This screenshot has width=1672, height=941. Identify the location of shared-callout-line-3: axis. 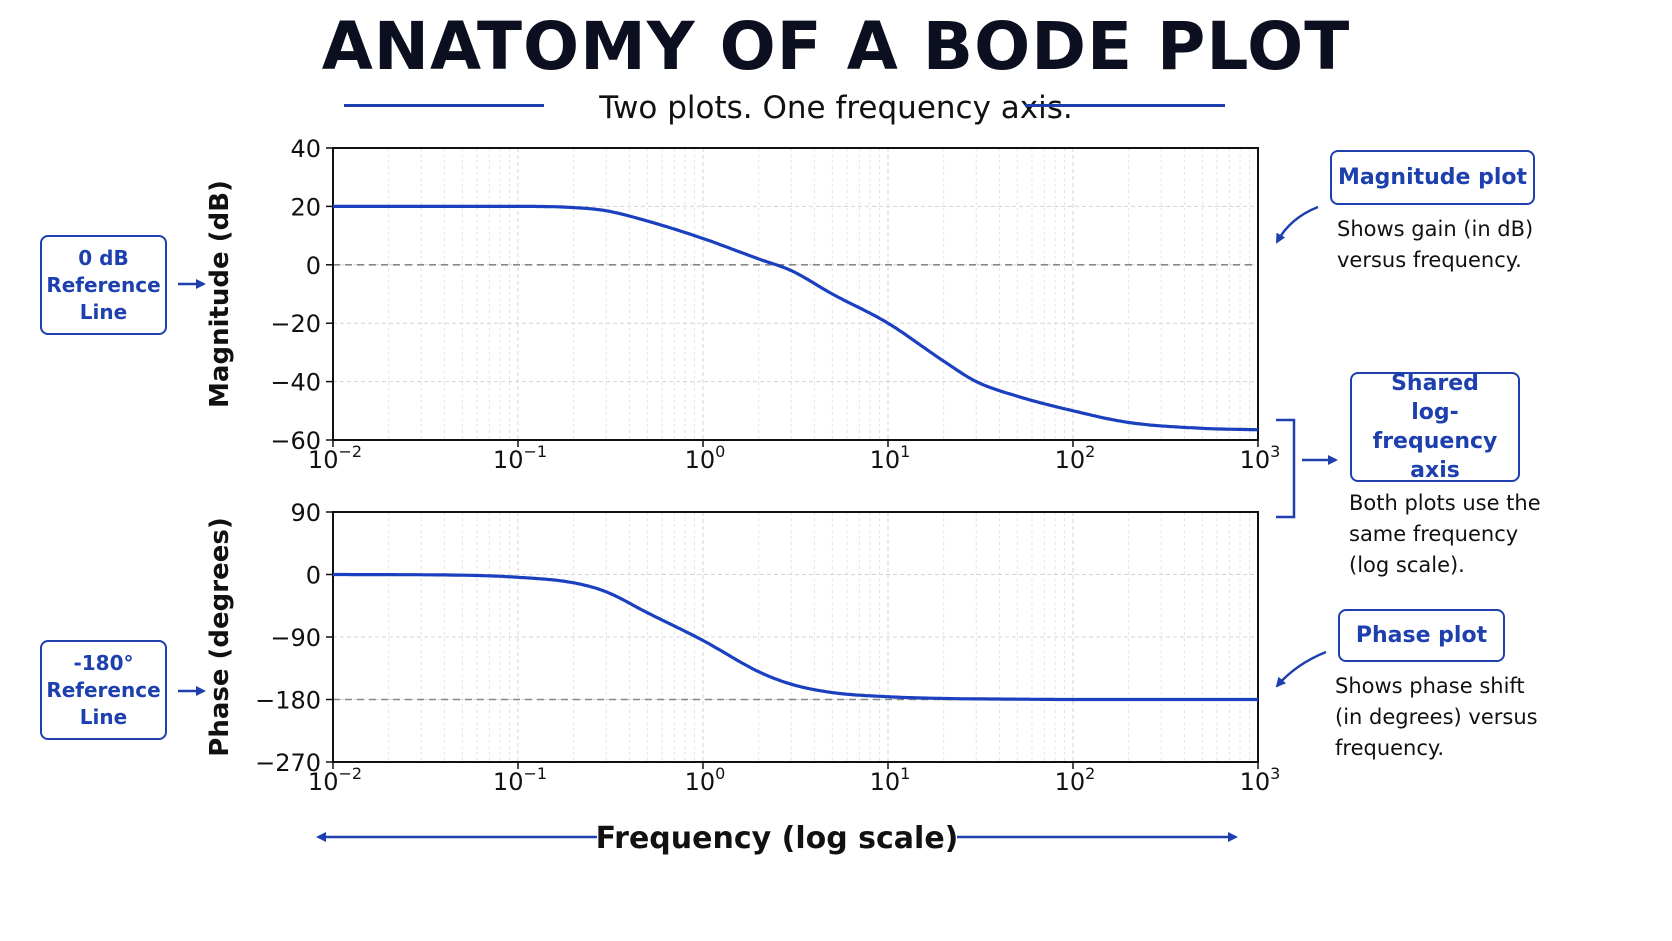
(1435, 470).